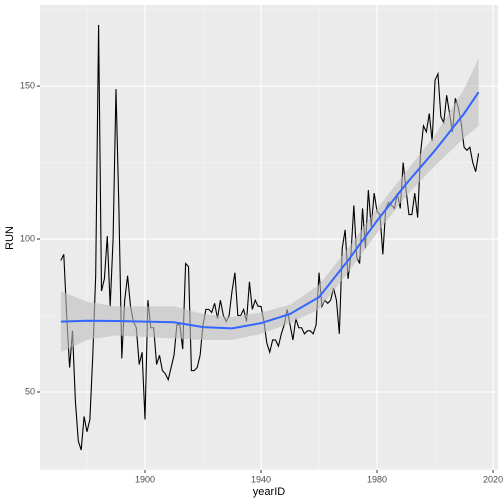 Image resolution: width=504 pixels, height=504 pixels. I want to click on x-tick-label: 1980, so click(377, 479).